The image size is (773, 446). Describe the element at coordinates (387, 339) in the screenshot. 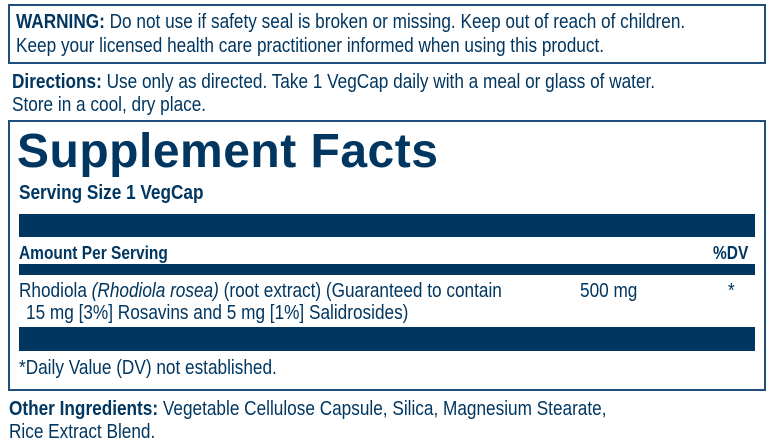

I see `divider-bar-bottom` at that location.